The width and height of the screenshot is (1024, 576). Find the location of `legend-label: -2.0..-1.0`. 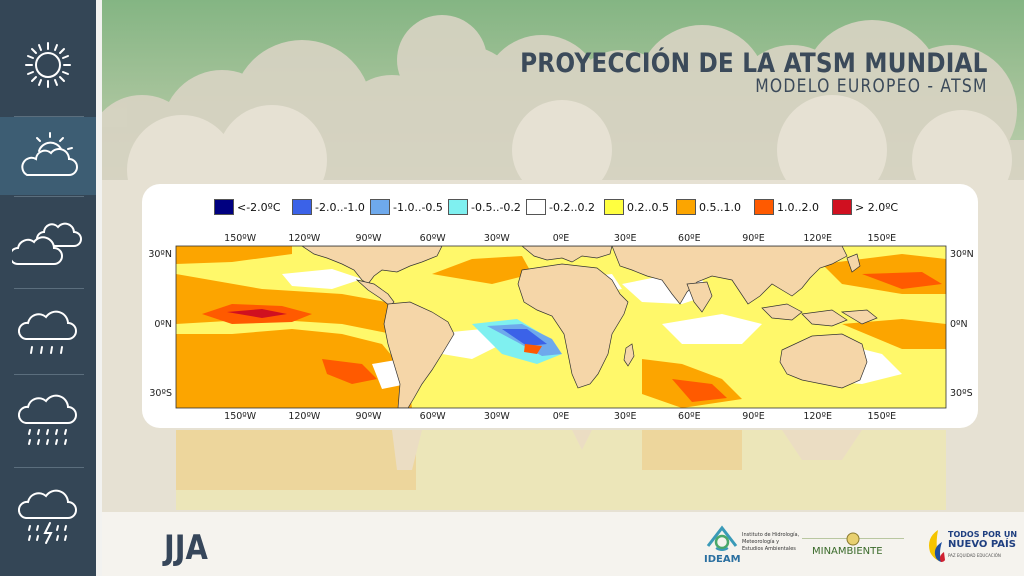

legend-label: -2.0..-1.0 is located at coordinates (340, 207).